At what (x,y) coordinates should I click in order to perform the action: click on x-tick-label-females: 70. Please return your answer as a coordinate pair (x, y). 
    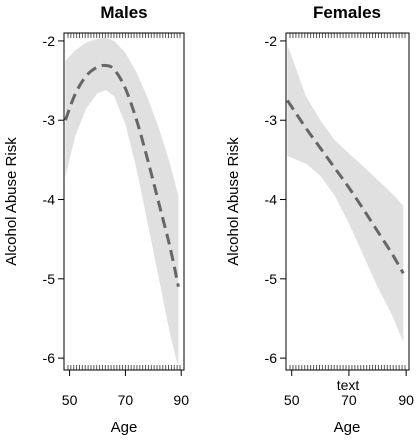
    Looking at the image, I should click on (349, 400).